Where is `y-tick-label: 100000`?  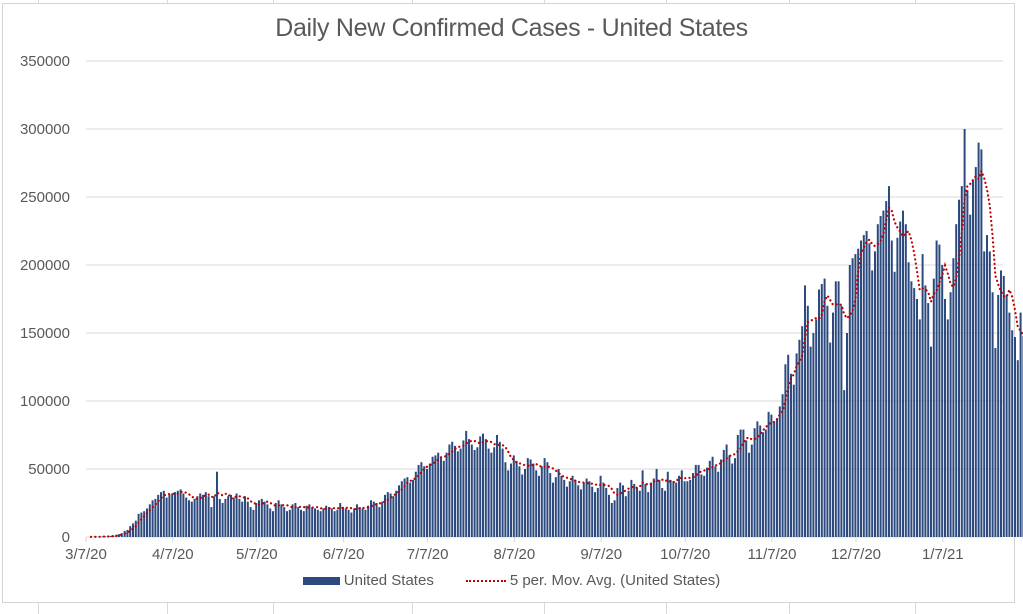 y-tick-label: 100000 is located at coordinates (45, 401).